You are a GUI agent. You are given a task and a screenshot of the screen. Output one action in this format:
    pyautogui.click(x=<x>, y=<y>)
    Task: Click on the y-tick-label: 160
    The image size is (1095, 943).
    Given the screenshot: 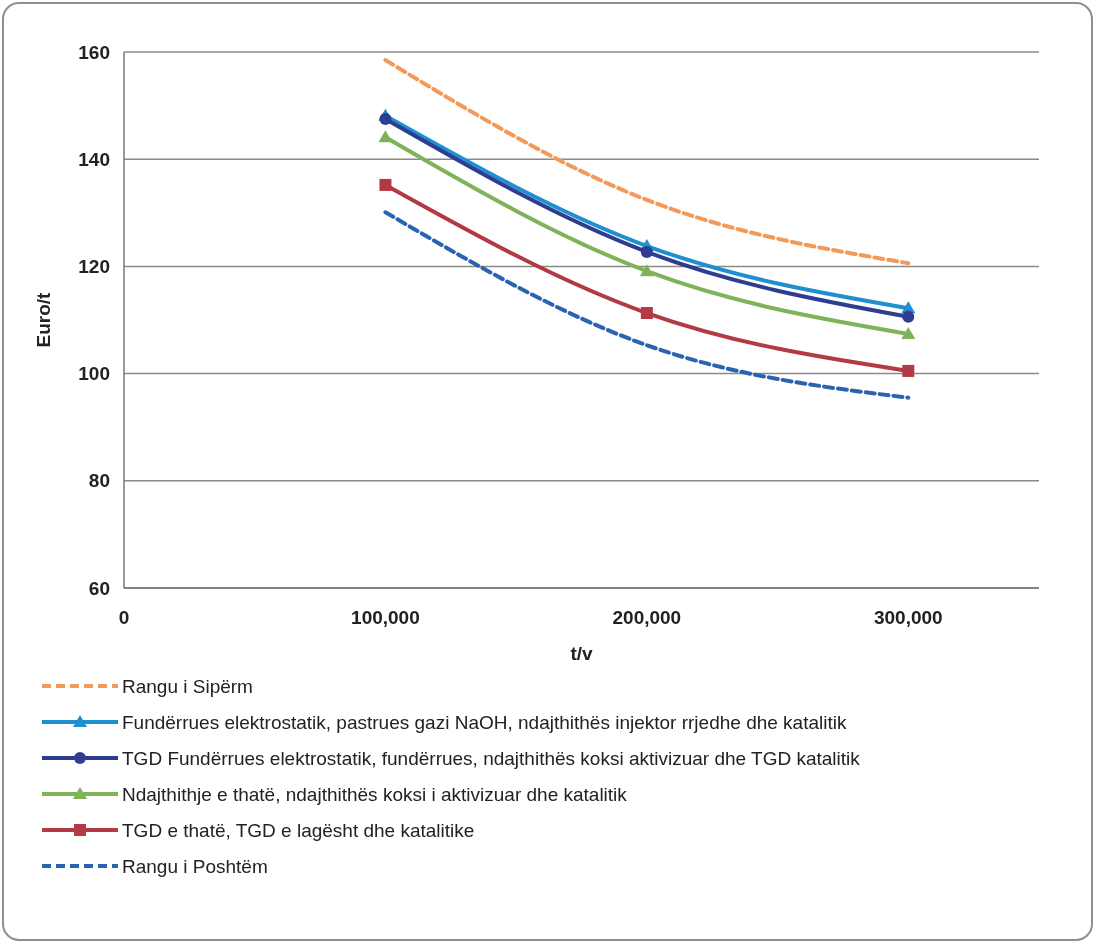 What is the action you would take?
    pyautogui.click(x=94, y=52)
    